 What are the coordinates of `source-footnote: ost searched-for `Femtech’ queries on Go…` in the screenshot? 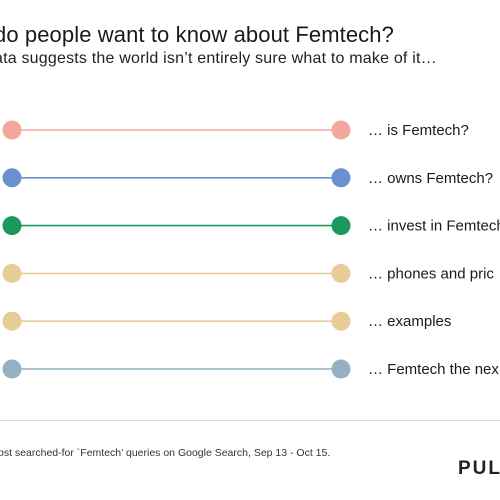 It's located at (165, 453).